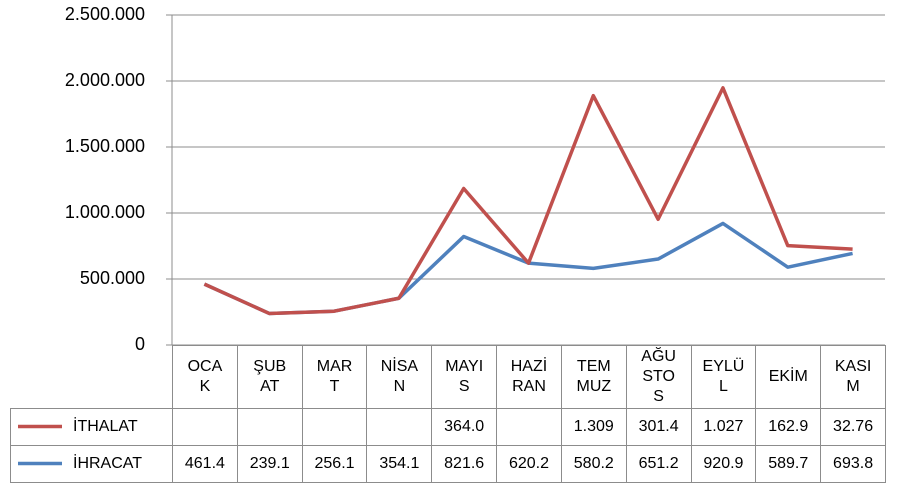 This screenshot has height=490, width=911. What do you see at coordinates (91, 464) in the screenshot?
I see `legend-label: İHRACAT` at bounding box center [91, 464].